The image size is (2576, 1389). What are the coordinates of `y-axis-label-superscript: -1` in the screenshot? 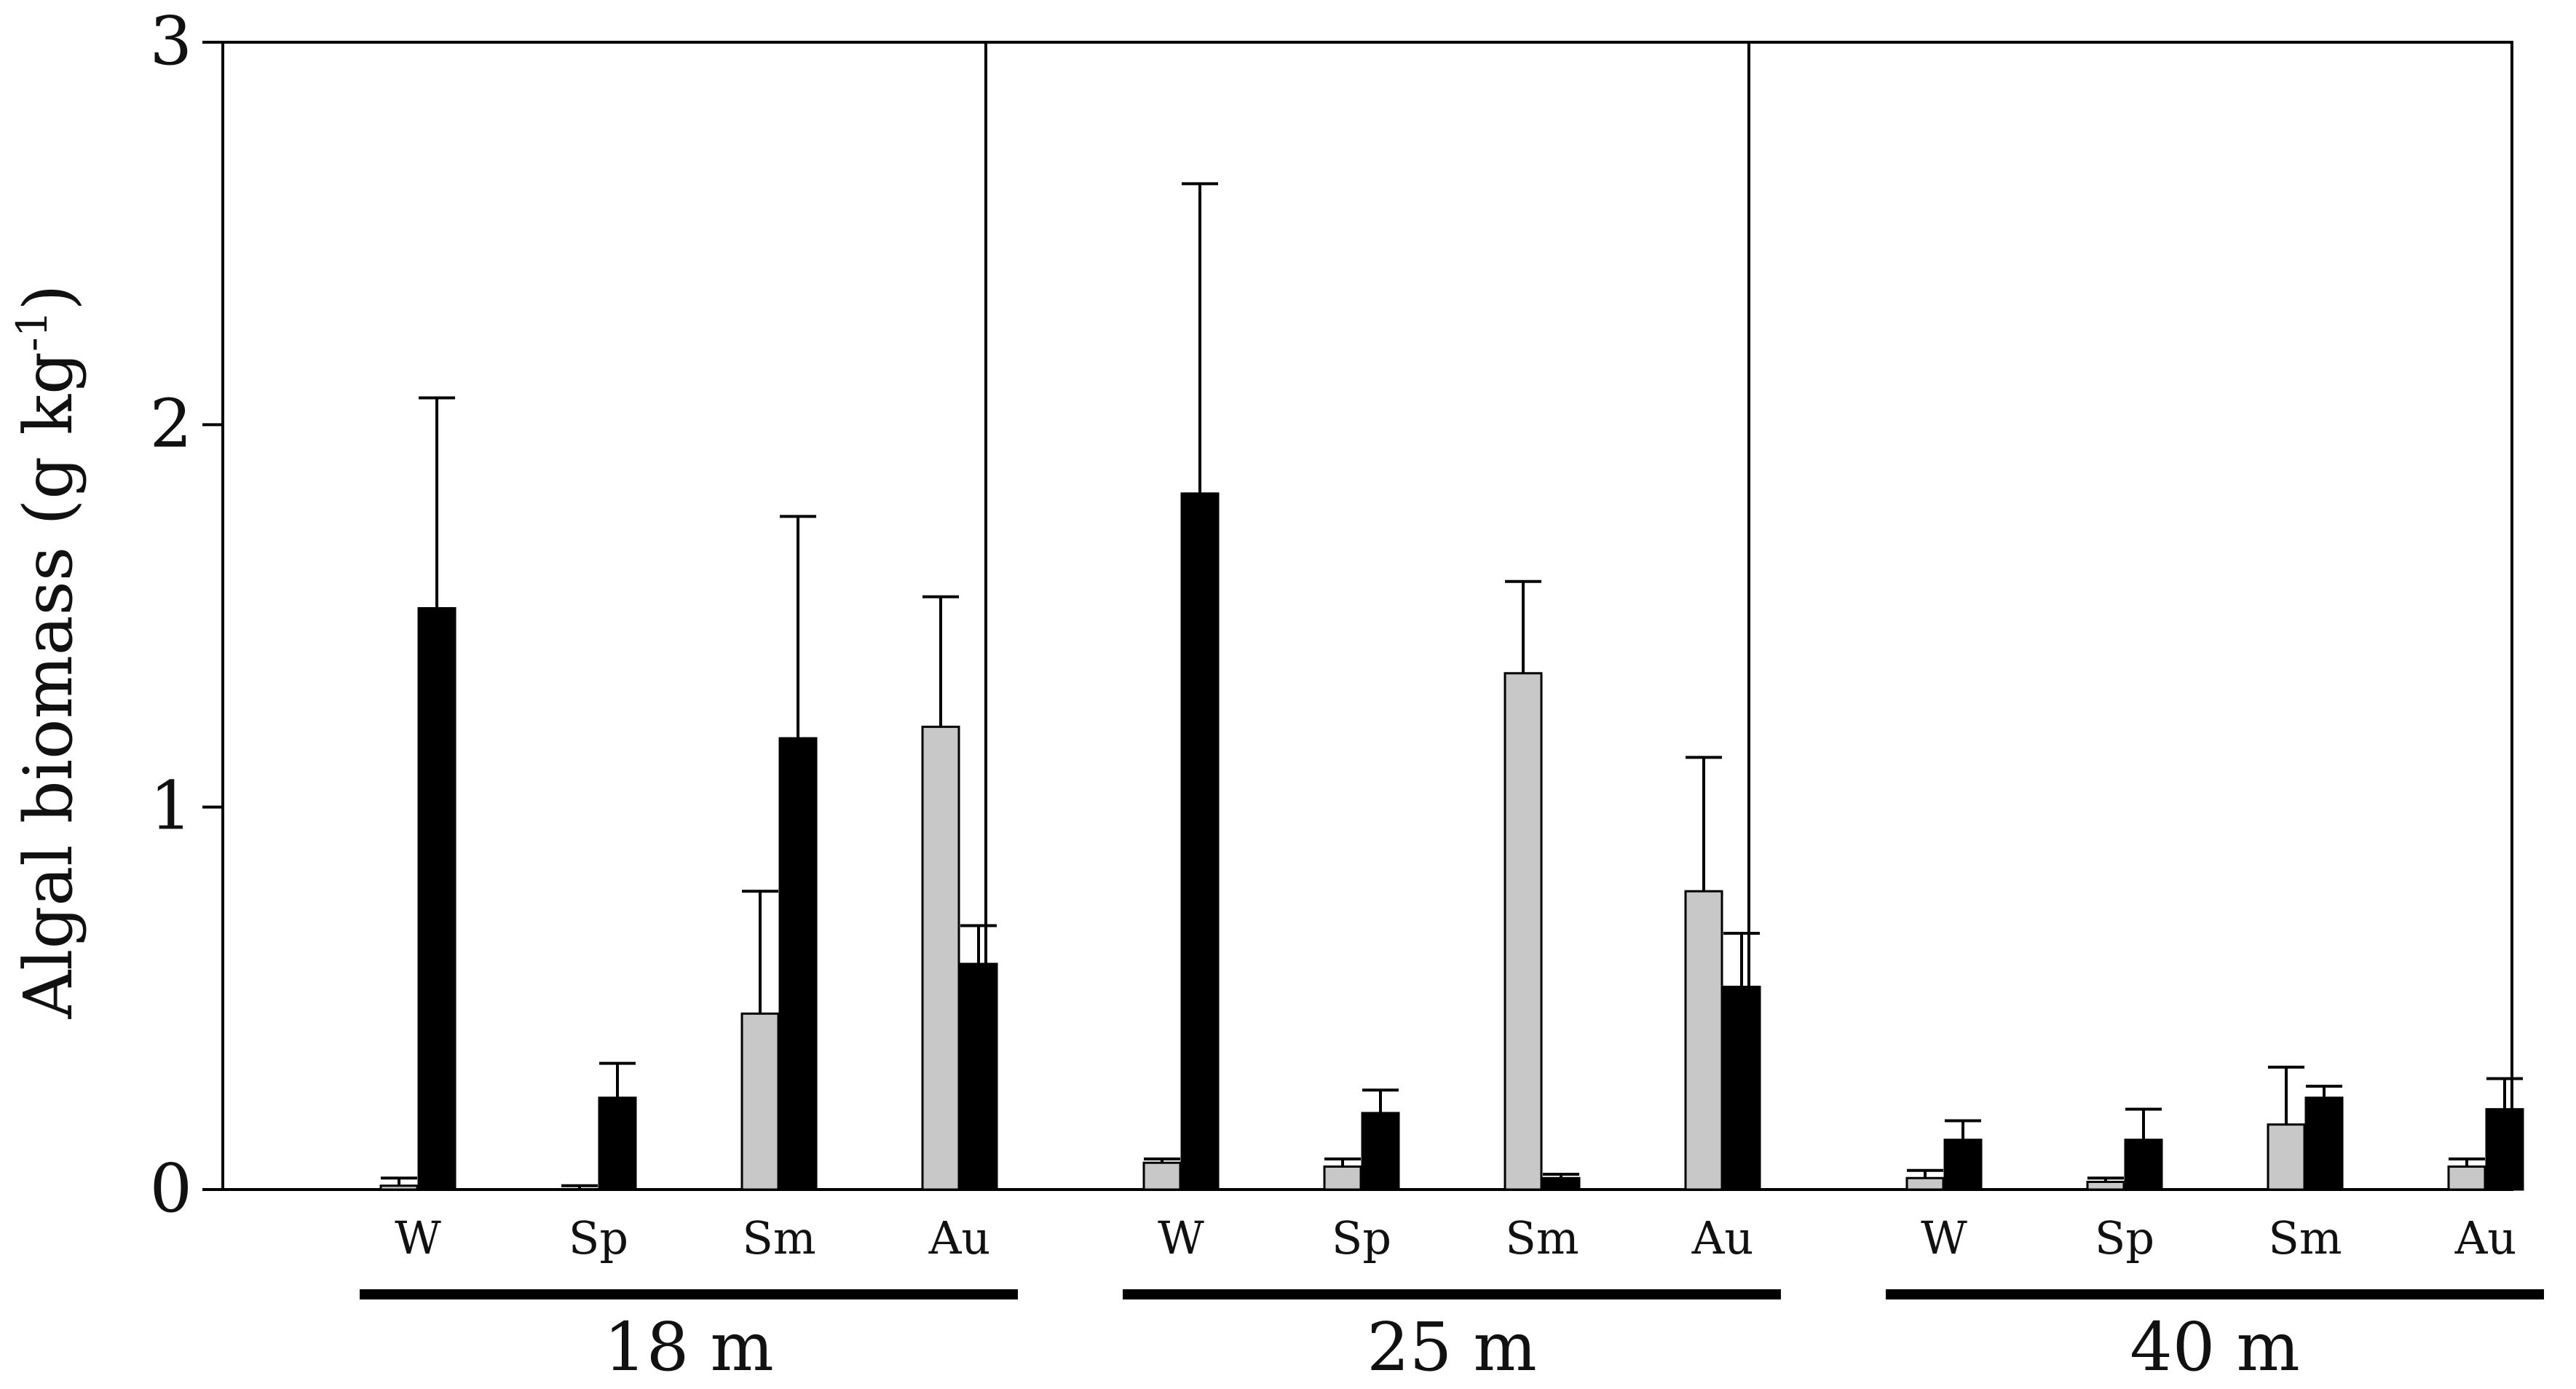 It's located at (32, 331).